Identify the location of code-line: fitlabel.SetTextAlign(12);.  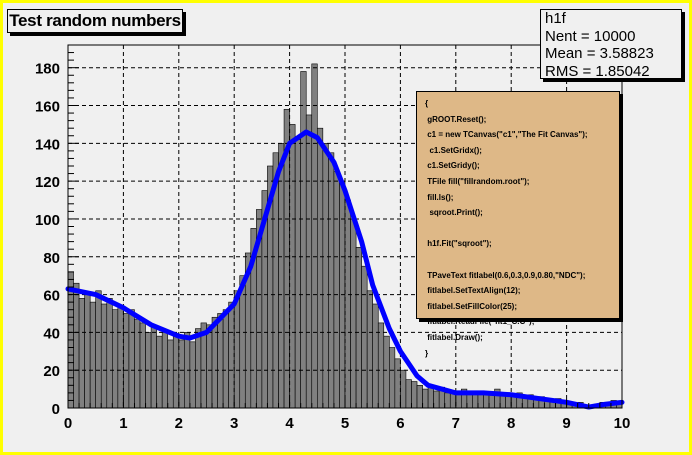
(473, 291).